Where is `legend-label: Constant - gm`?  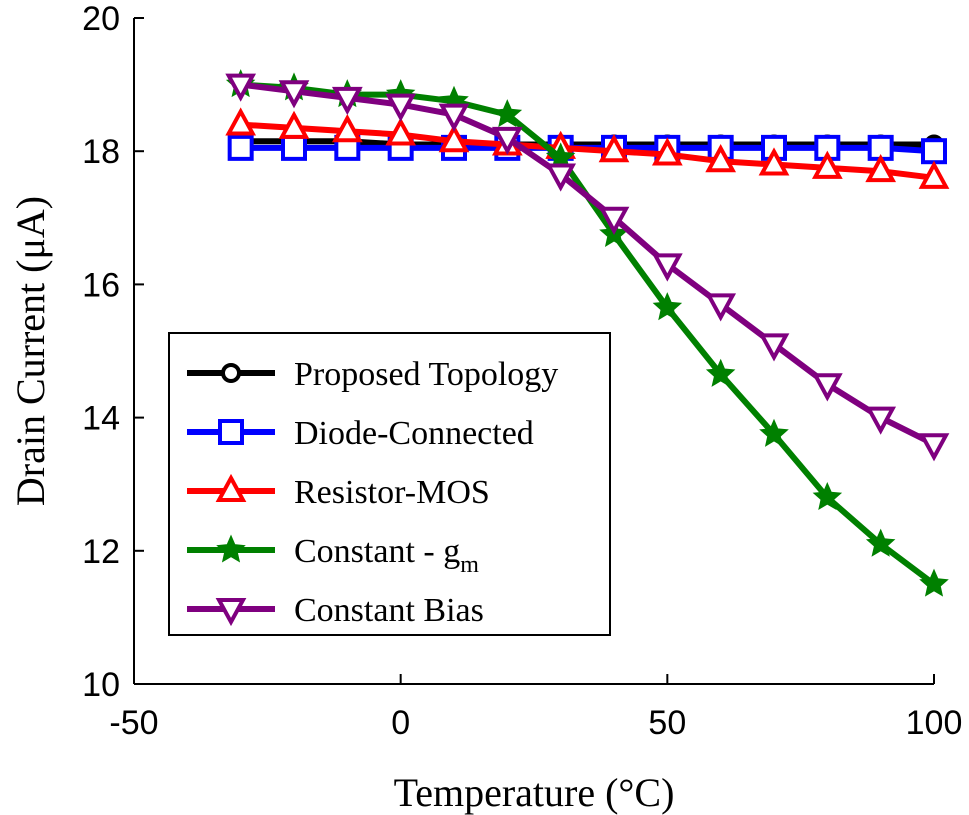
legend-label: Constant - gm is located at coordinates (386, 555).